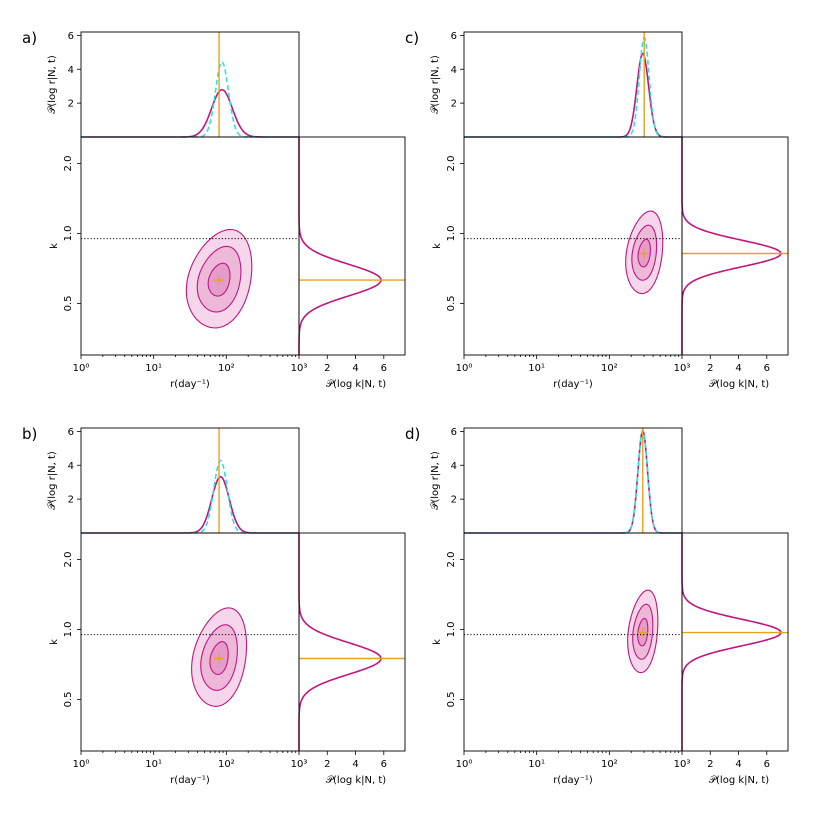  Describe the element at coordinates (412, 38) in the screenshot. I see `panel-label: c)` at that location.